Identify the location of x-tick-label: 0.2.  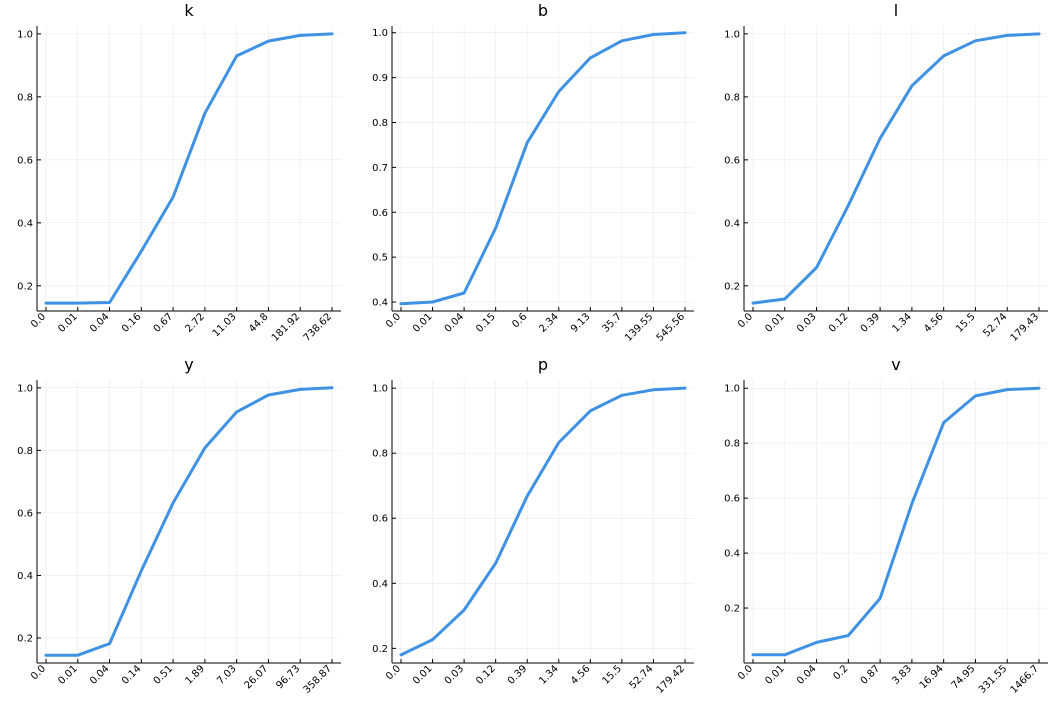
(840, 672).